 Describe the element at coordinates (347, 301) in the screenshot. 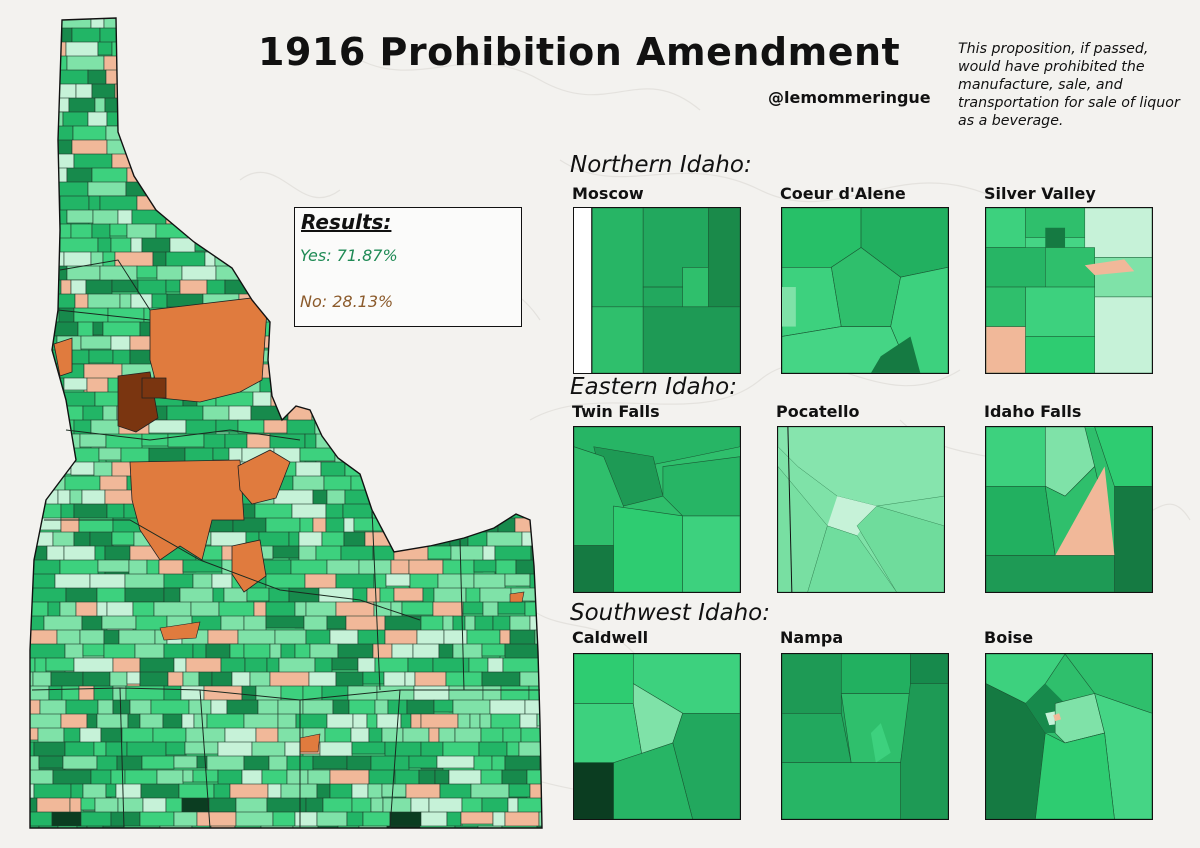

I see `results-no-percentage: No: 28.13%` at that location.